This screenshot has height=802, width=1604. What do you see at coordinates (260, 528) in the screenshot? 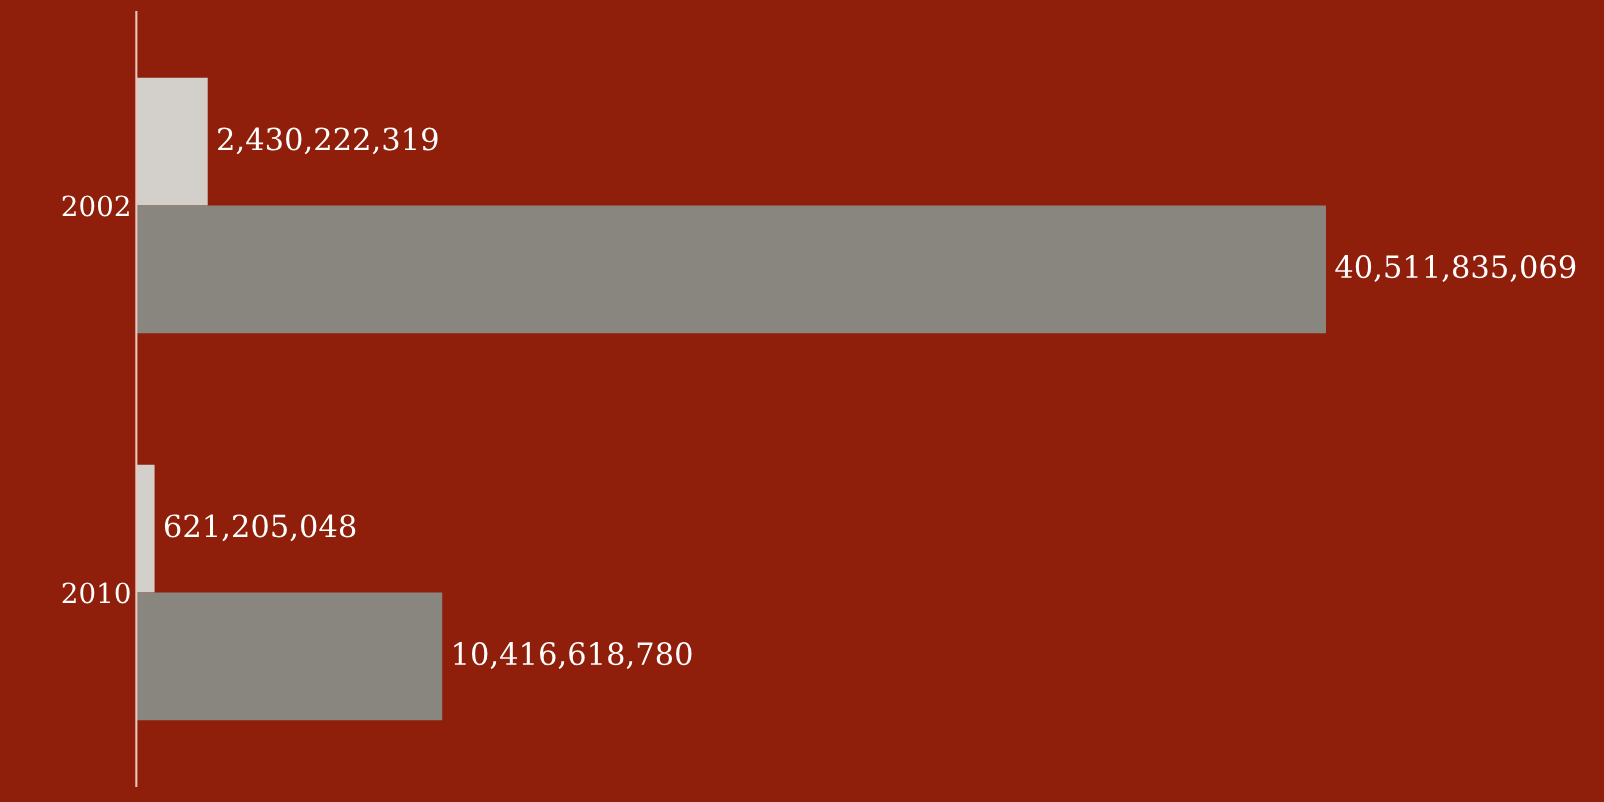
I see `data-label: 621,205,048` at bounding box center [260, 528].